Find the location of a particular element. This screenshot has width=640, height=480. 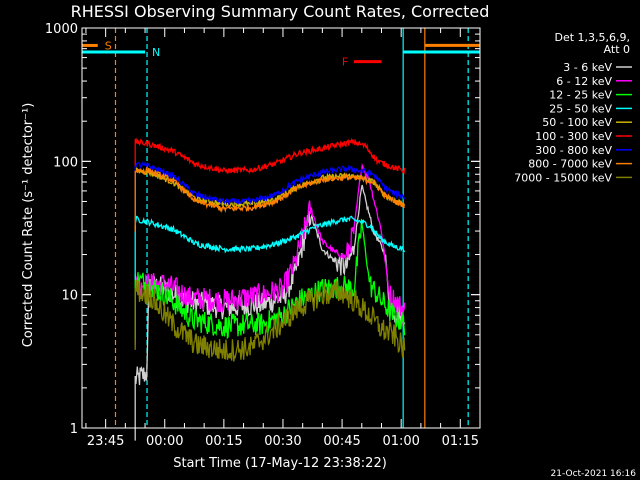

x-tick-label: 01:00 is located at coordinates (400, 441).